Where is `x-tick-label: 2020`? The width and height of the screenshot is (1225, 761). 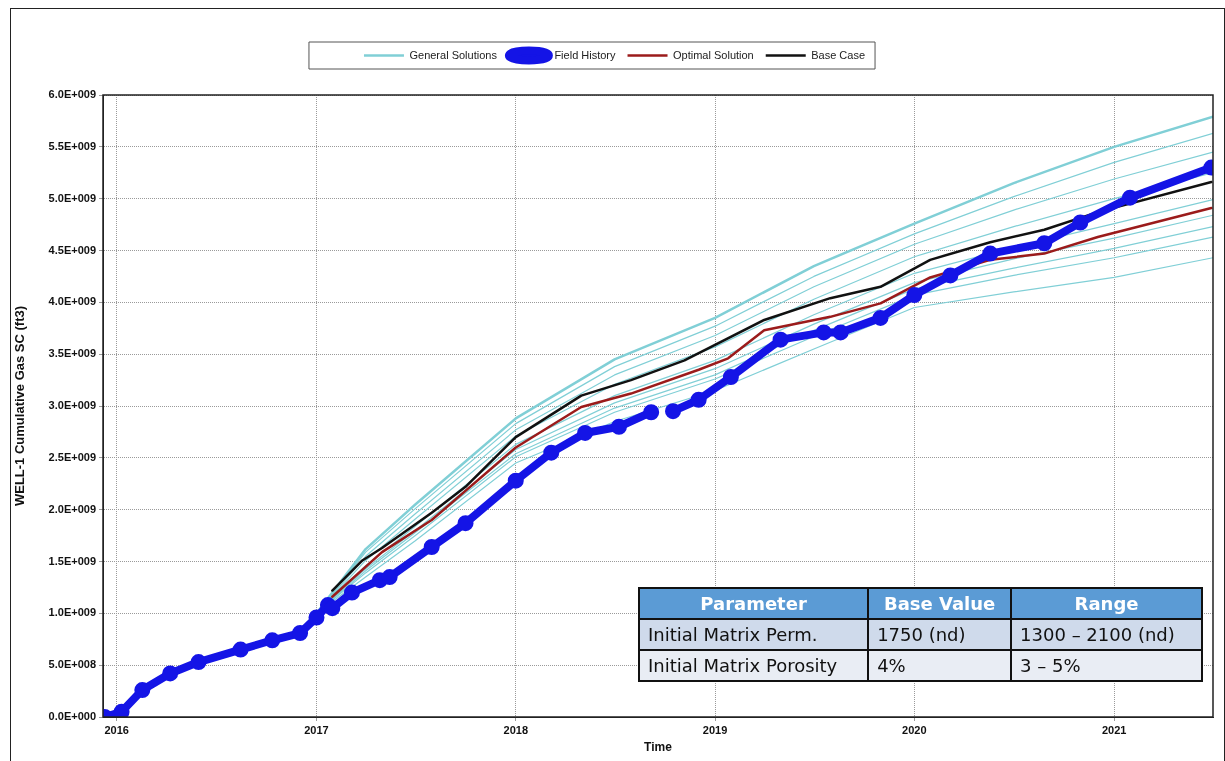 x-tick-label: 2020 is located at coordinates (914, 729).